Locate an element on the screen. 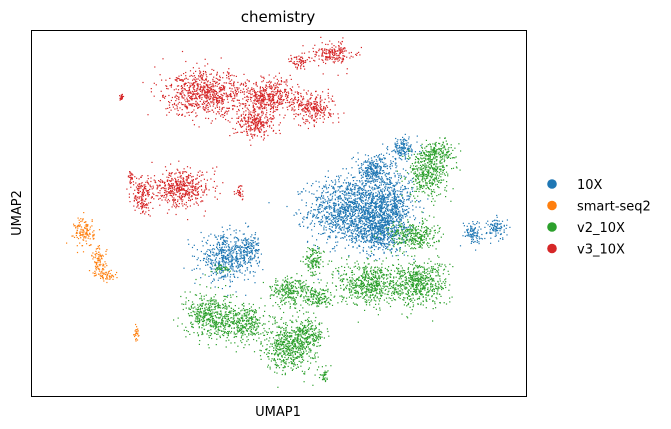  chart-title: chemistry is located at coordinates (278, 17).